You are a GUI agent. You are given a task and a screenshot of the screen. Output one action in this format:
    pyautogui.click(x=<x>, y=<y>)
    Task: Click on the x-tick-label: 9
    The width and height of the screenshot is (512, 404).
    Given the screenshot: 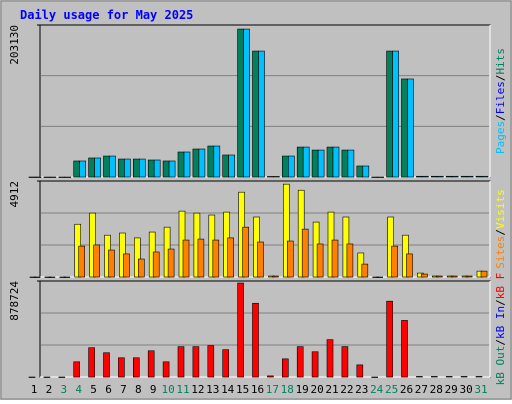 What is the action you would take?
    pyautogui.click(x=153, y=389)
    